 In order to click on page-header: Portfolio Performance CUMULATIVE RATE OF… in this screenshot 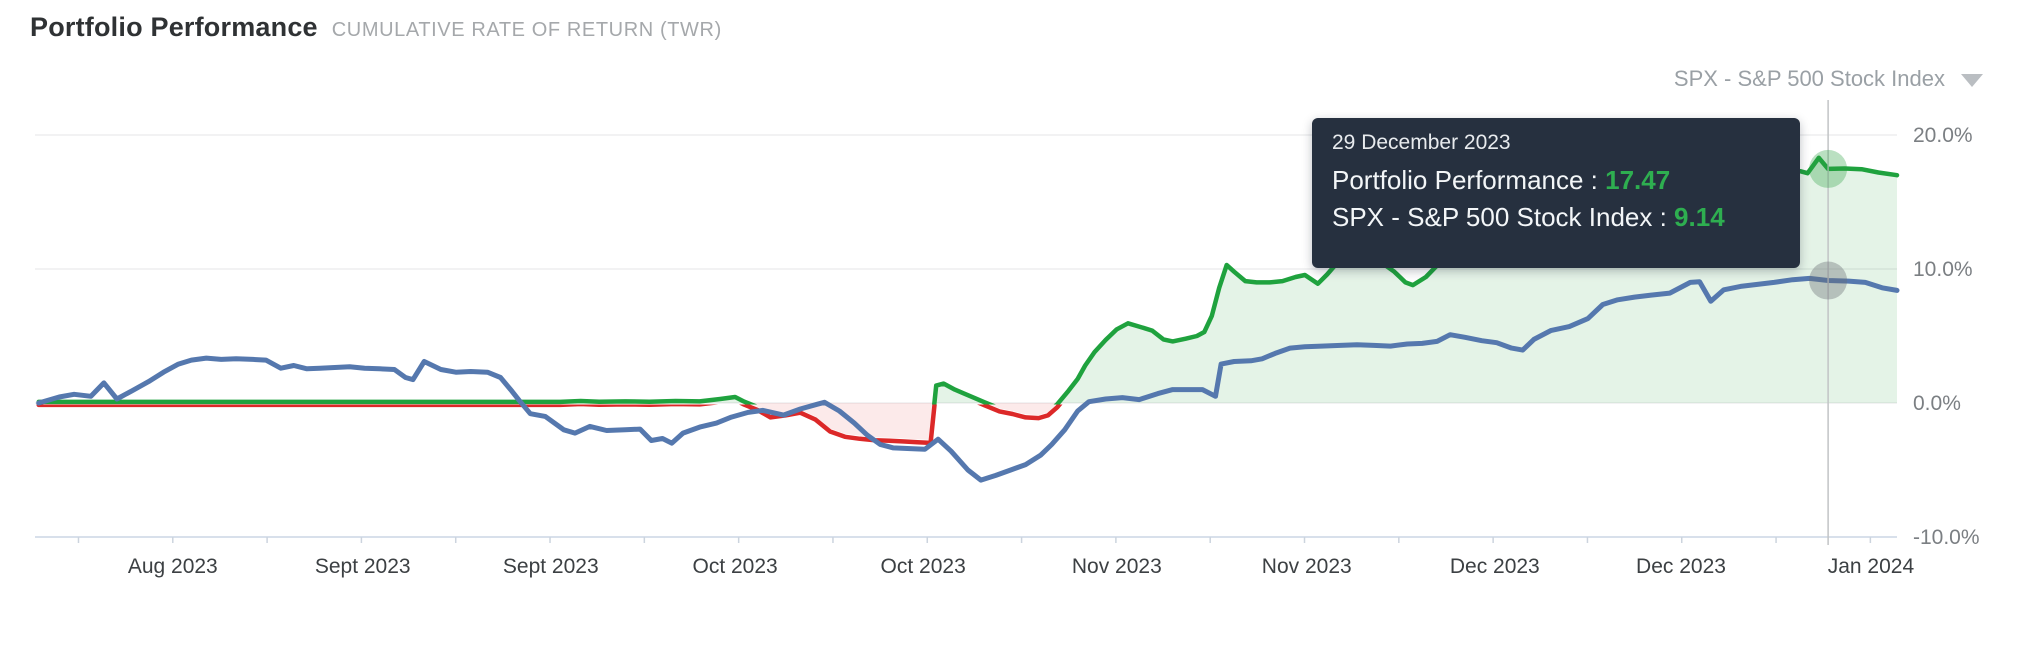, I will do `click(376, 27)`.